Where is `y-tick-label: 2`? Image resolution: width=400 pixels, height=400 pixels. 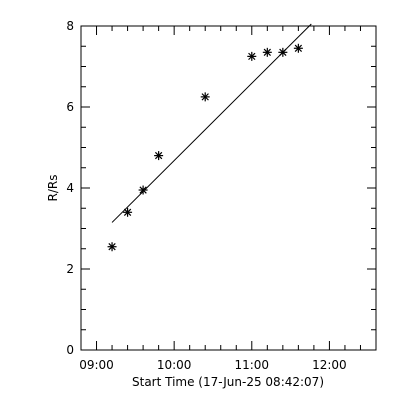 y-tick-label: 2 is located at coordinates (70, 269).